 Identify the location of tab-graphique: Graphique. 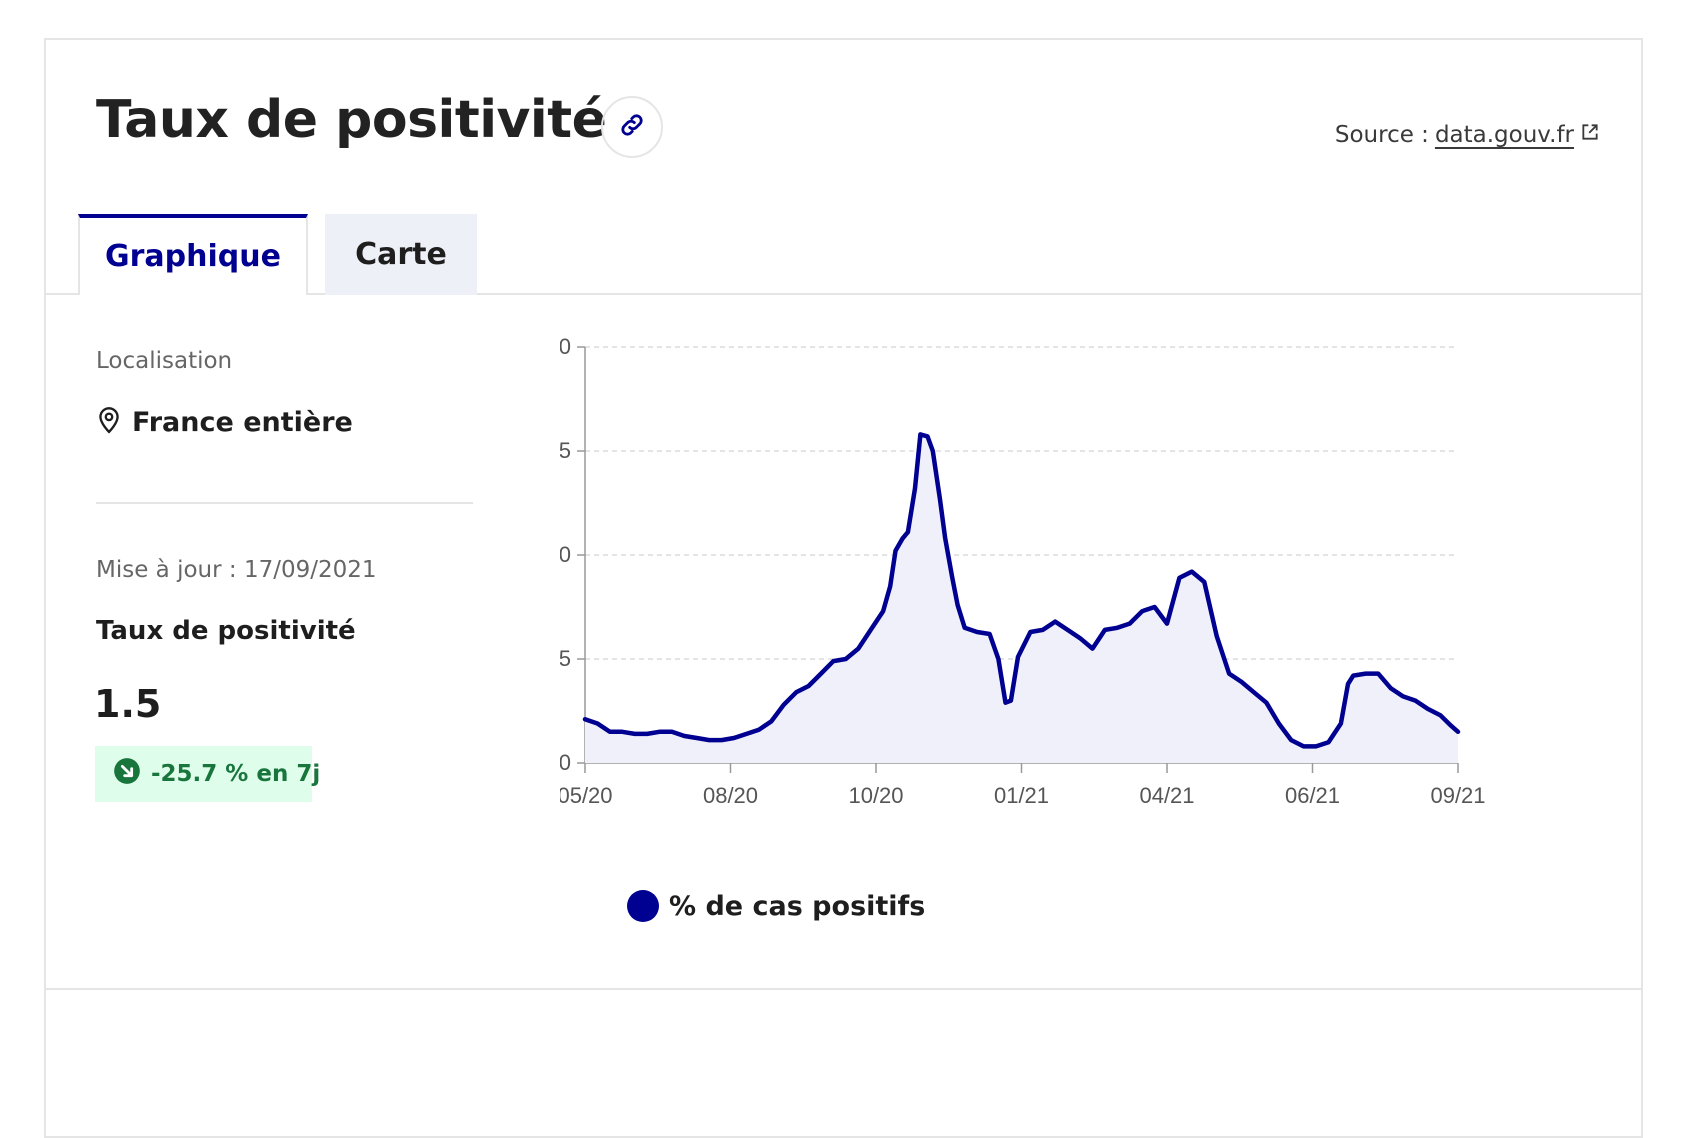
(193, 254).